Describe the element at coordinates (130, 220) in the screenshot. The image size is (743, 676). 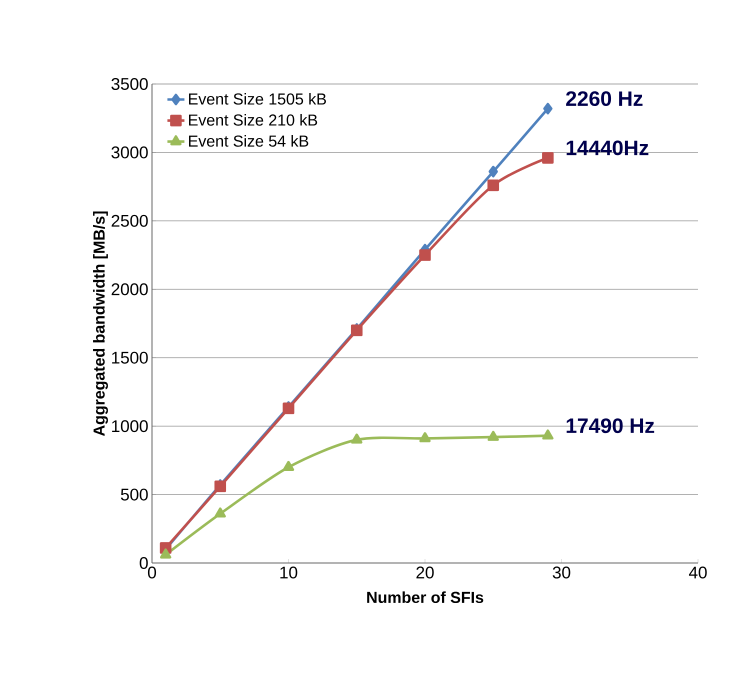
I see `y-tick-label: 2500` at that location.